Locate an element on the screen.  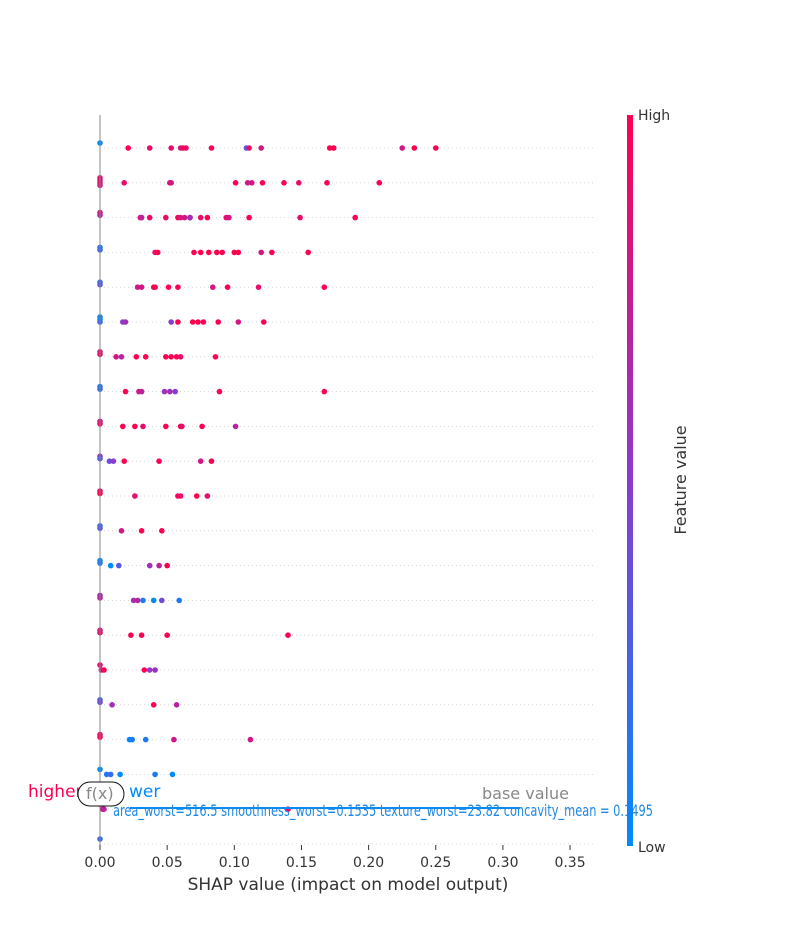
x-tick-label: 0.20 is located at coordinates (368, 863).